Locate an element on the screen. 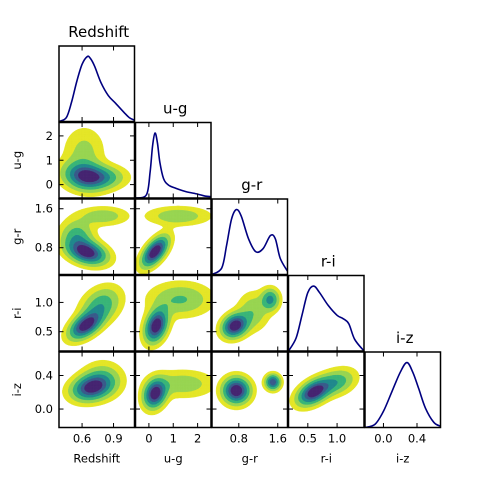  x-tick-label: 0.8 is located at coordinates (239, 439).